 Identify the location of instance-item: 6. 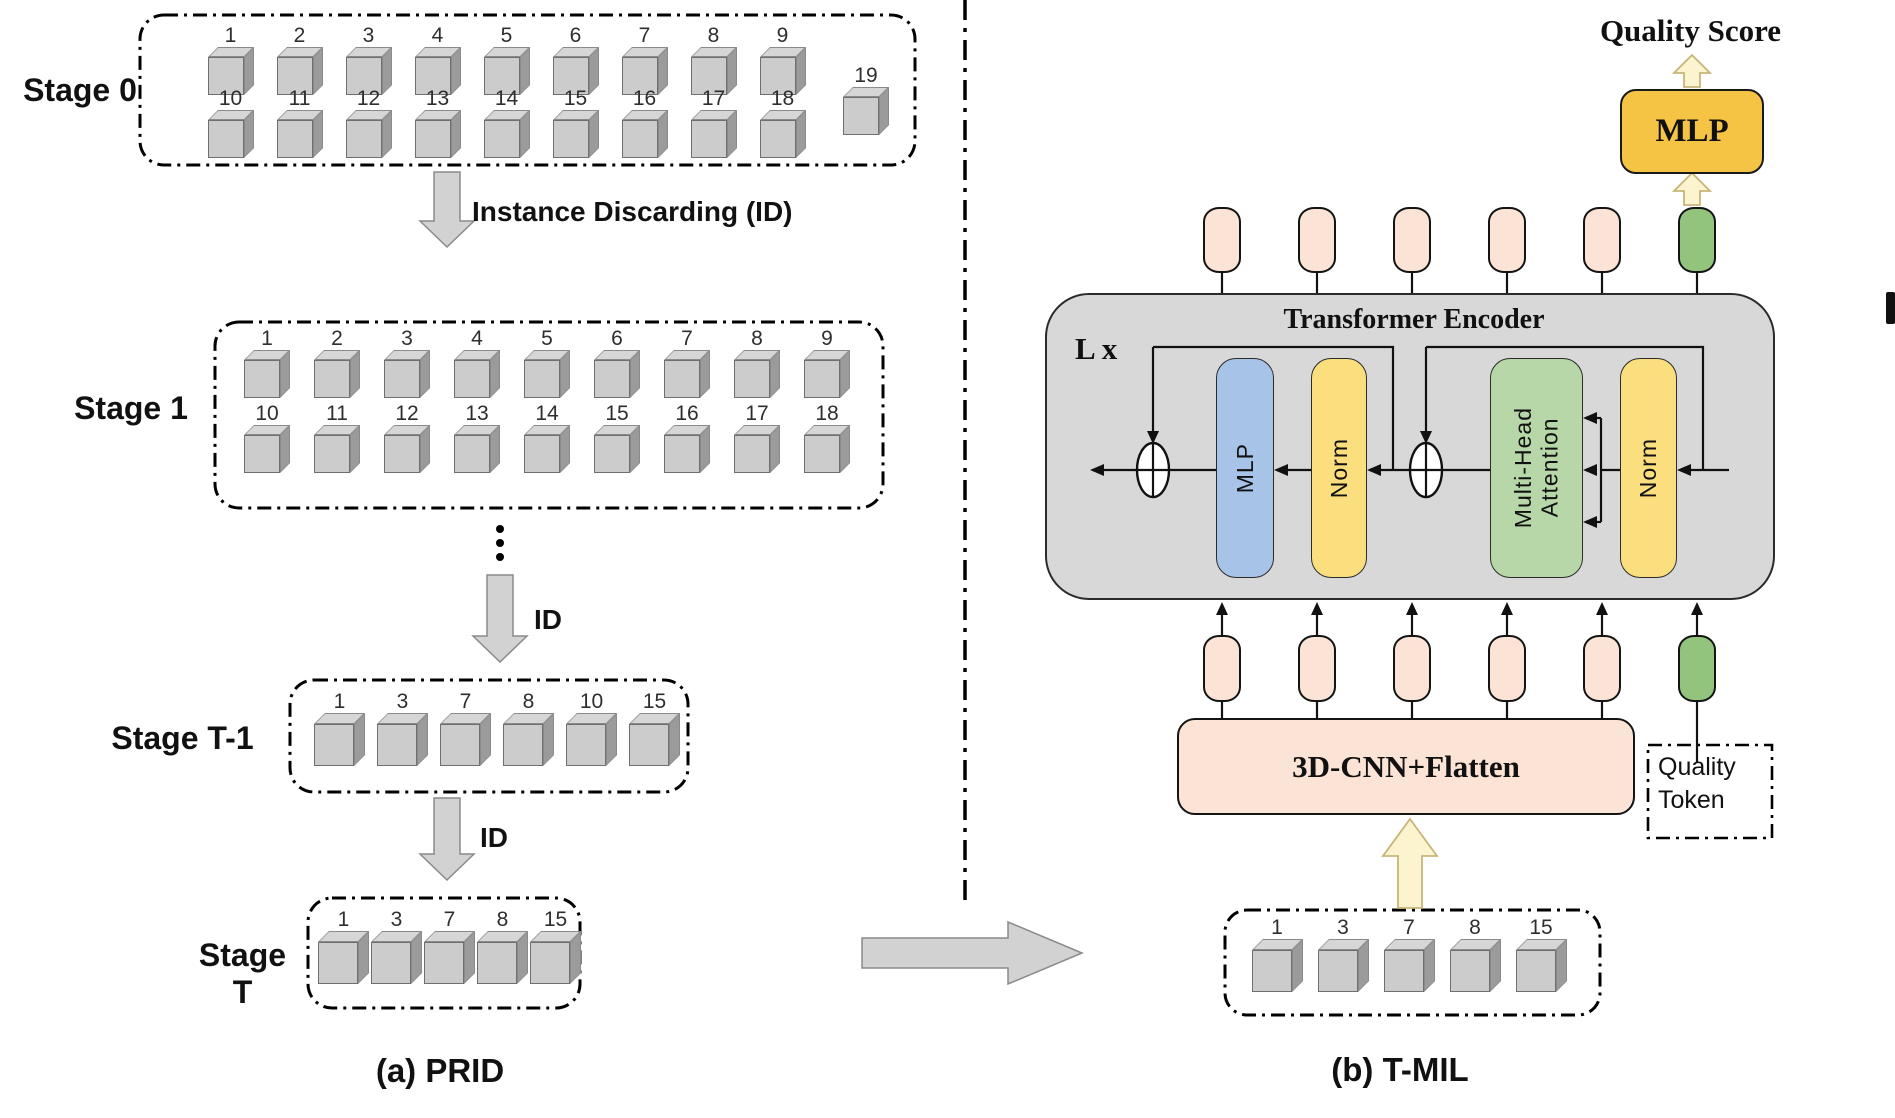
(575, 59).